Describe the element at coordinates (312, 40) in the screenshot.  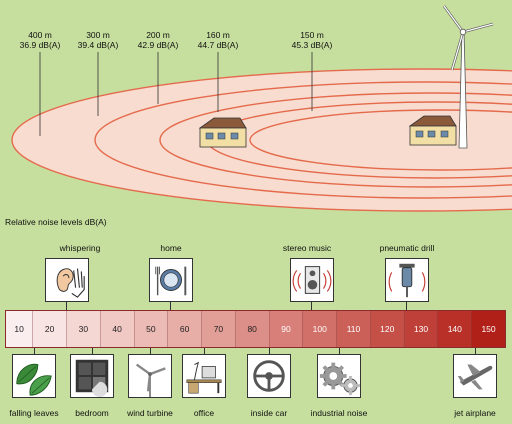
I see `distance-label-150m: 150 m 45.3 dB(A)` at that location.